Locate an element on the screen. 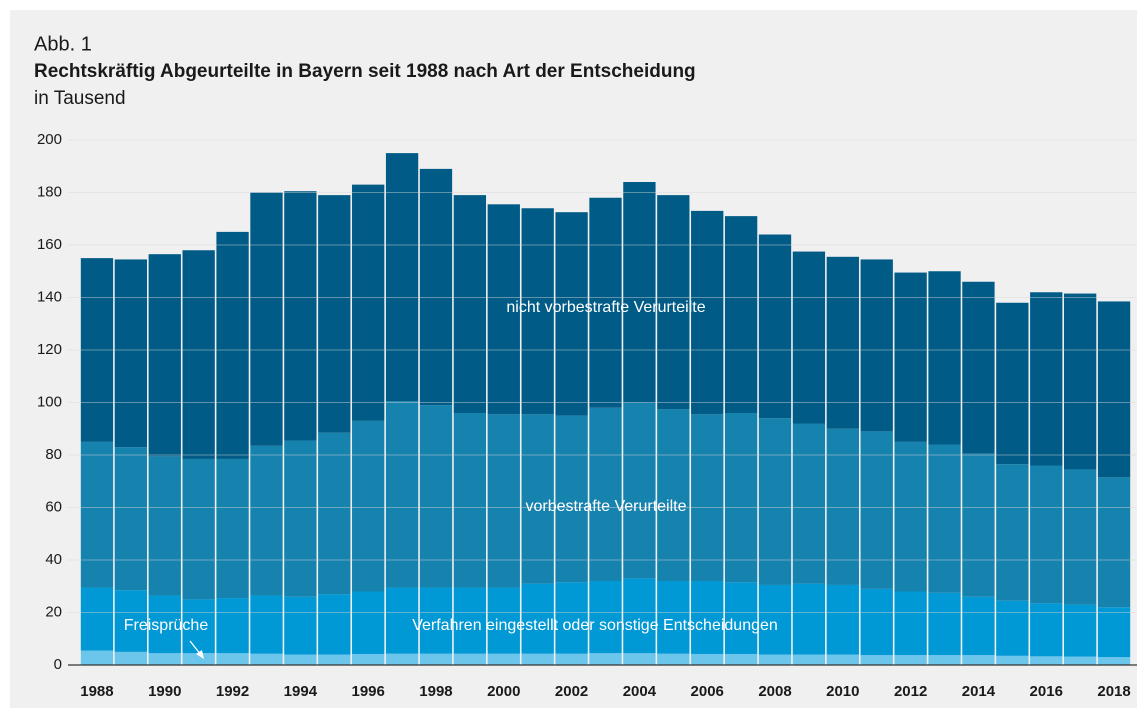  y-tick-label: 0 is located at coordinates (58, 664).